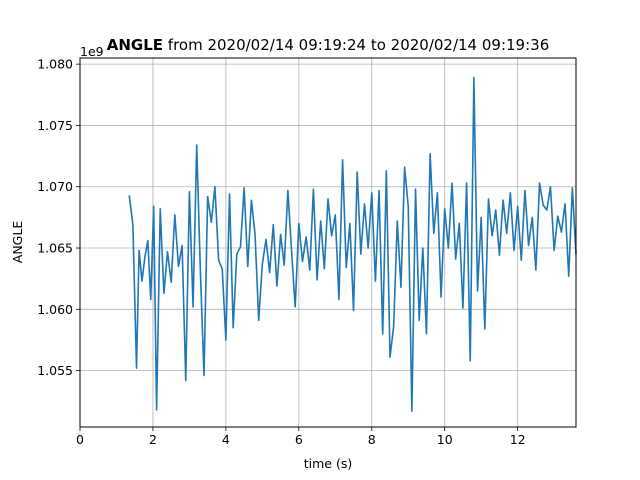 The image size is (640, 480). I want to click on x-tick-label: 12, so click(518, 439).